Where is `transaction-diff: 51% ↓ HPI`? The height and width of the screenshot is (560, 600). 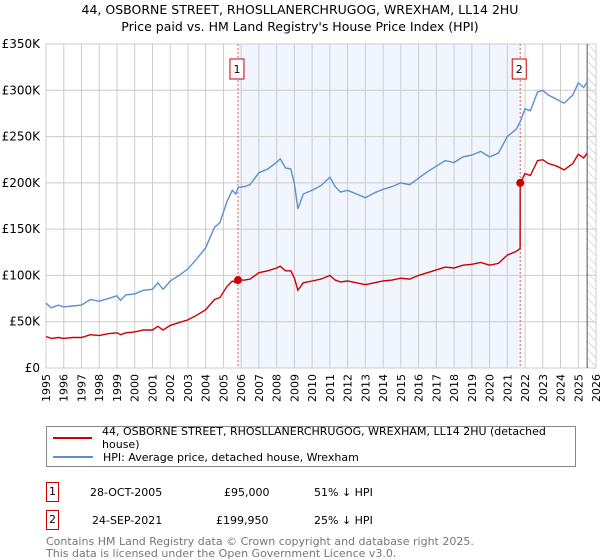 transaction-diff: 51% ↓ HPI is located at coordinates (343, 492).